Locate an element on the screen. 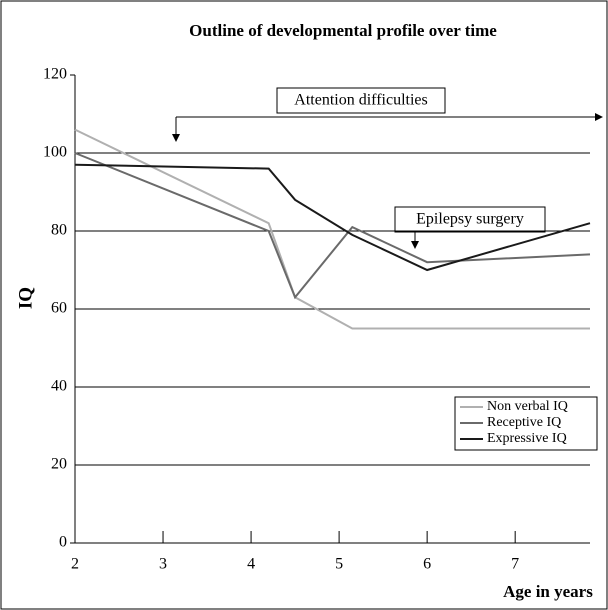 This screenshot has width=608, height=610. y-tick-label: 40 is located at coordinates (59, 386).